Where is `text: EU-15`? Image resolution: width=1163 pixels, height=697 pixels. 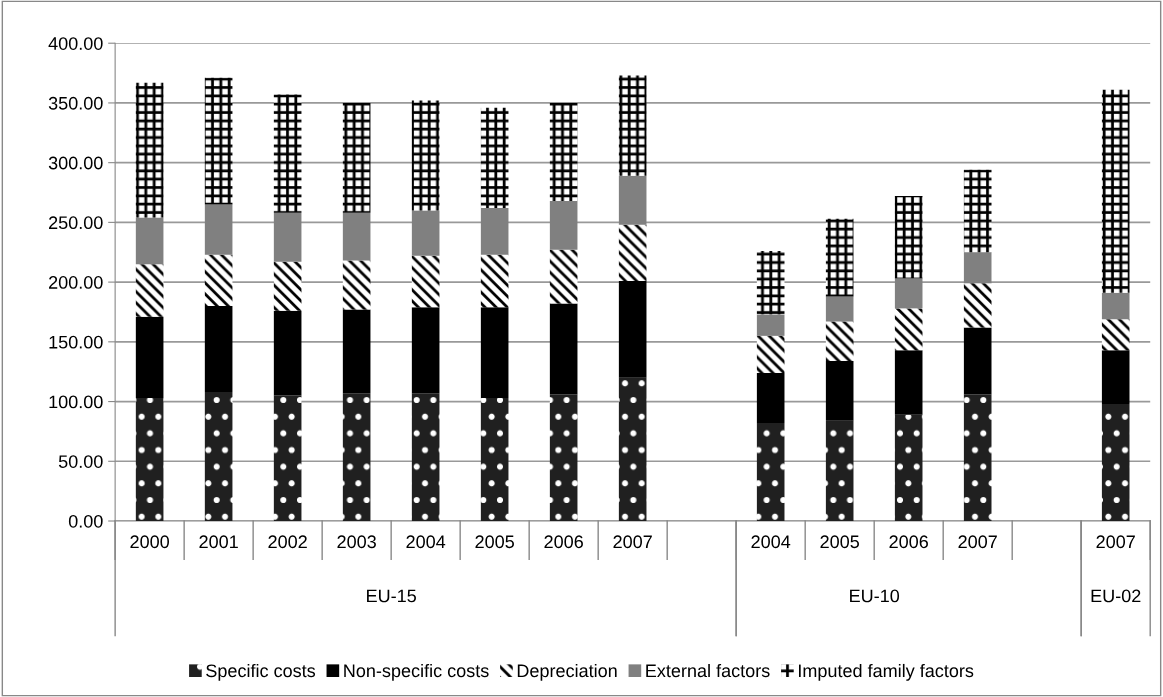
text: EU-15 is located at coordinates (391, 596).